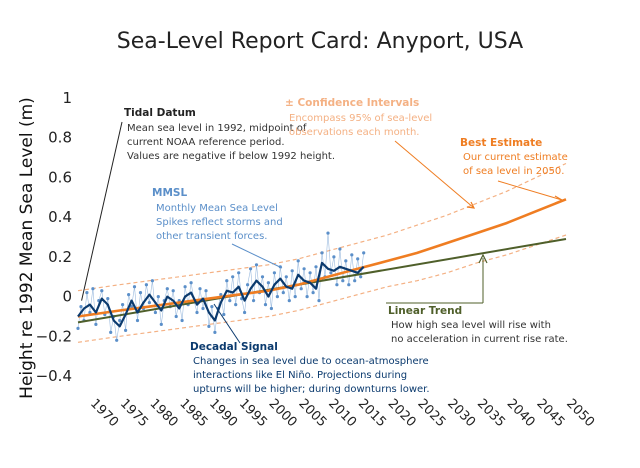 The width and height of the screenshot is (640, 468). Describe the element at coordinates (530, 190) in the screenshot. I see `best-estimate-leader` at that location.